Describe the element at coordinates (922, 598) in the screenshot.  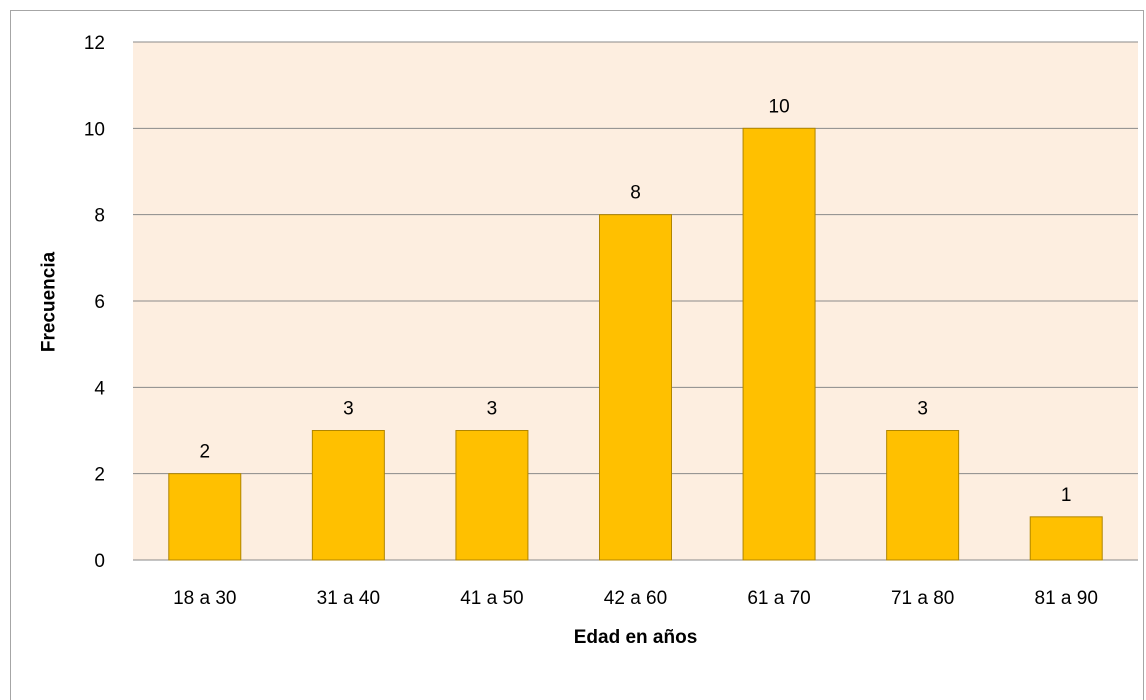
I see `x-tick-label: 71 a 80` at that location.